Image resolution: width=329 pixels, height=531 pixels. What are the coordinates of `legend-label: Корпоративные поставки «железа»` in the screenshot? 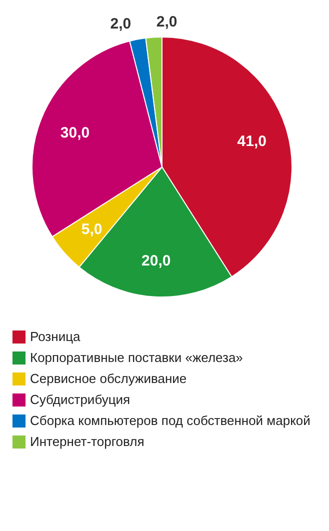 It's located at (136, 357).